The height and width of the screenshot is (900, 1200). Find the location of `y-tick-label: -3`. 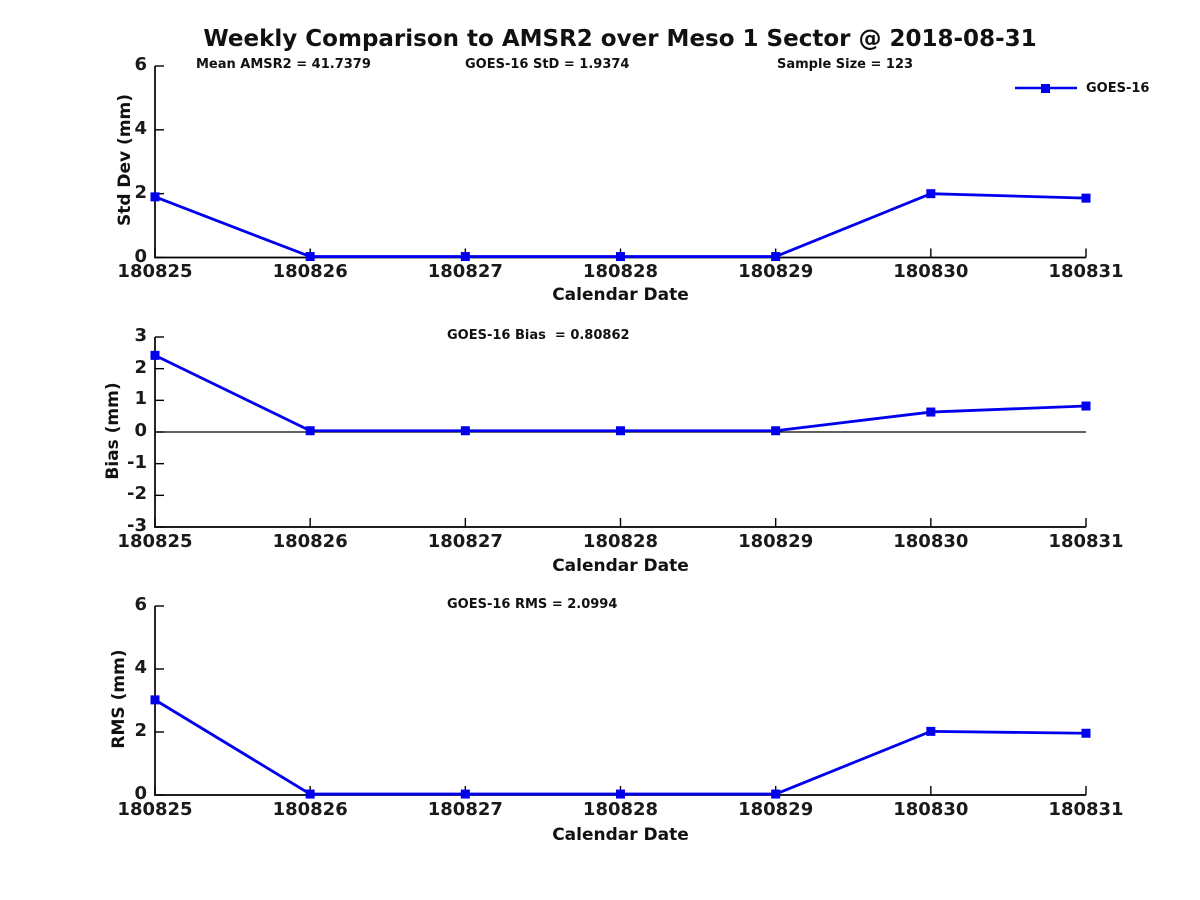

y-tick-label: -3 is located at coordinates (137, 525).